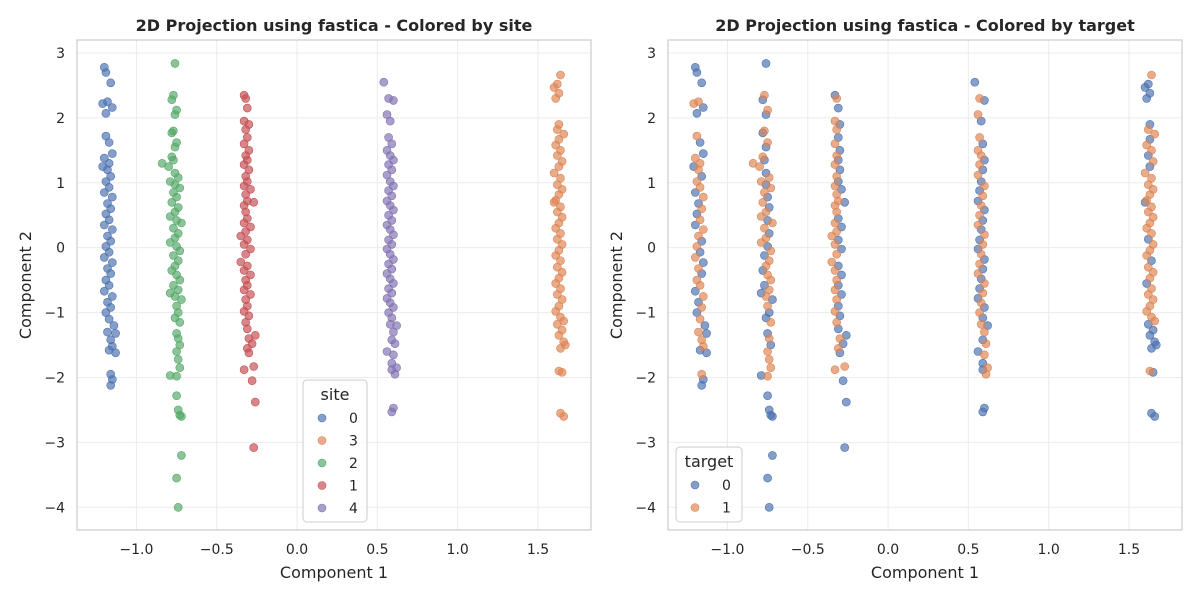  Describe the element at coordinates (458, 550) in the screenshot. I see `x-tick-label: 1.0` at that location.